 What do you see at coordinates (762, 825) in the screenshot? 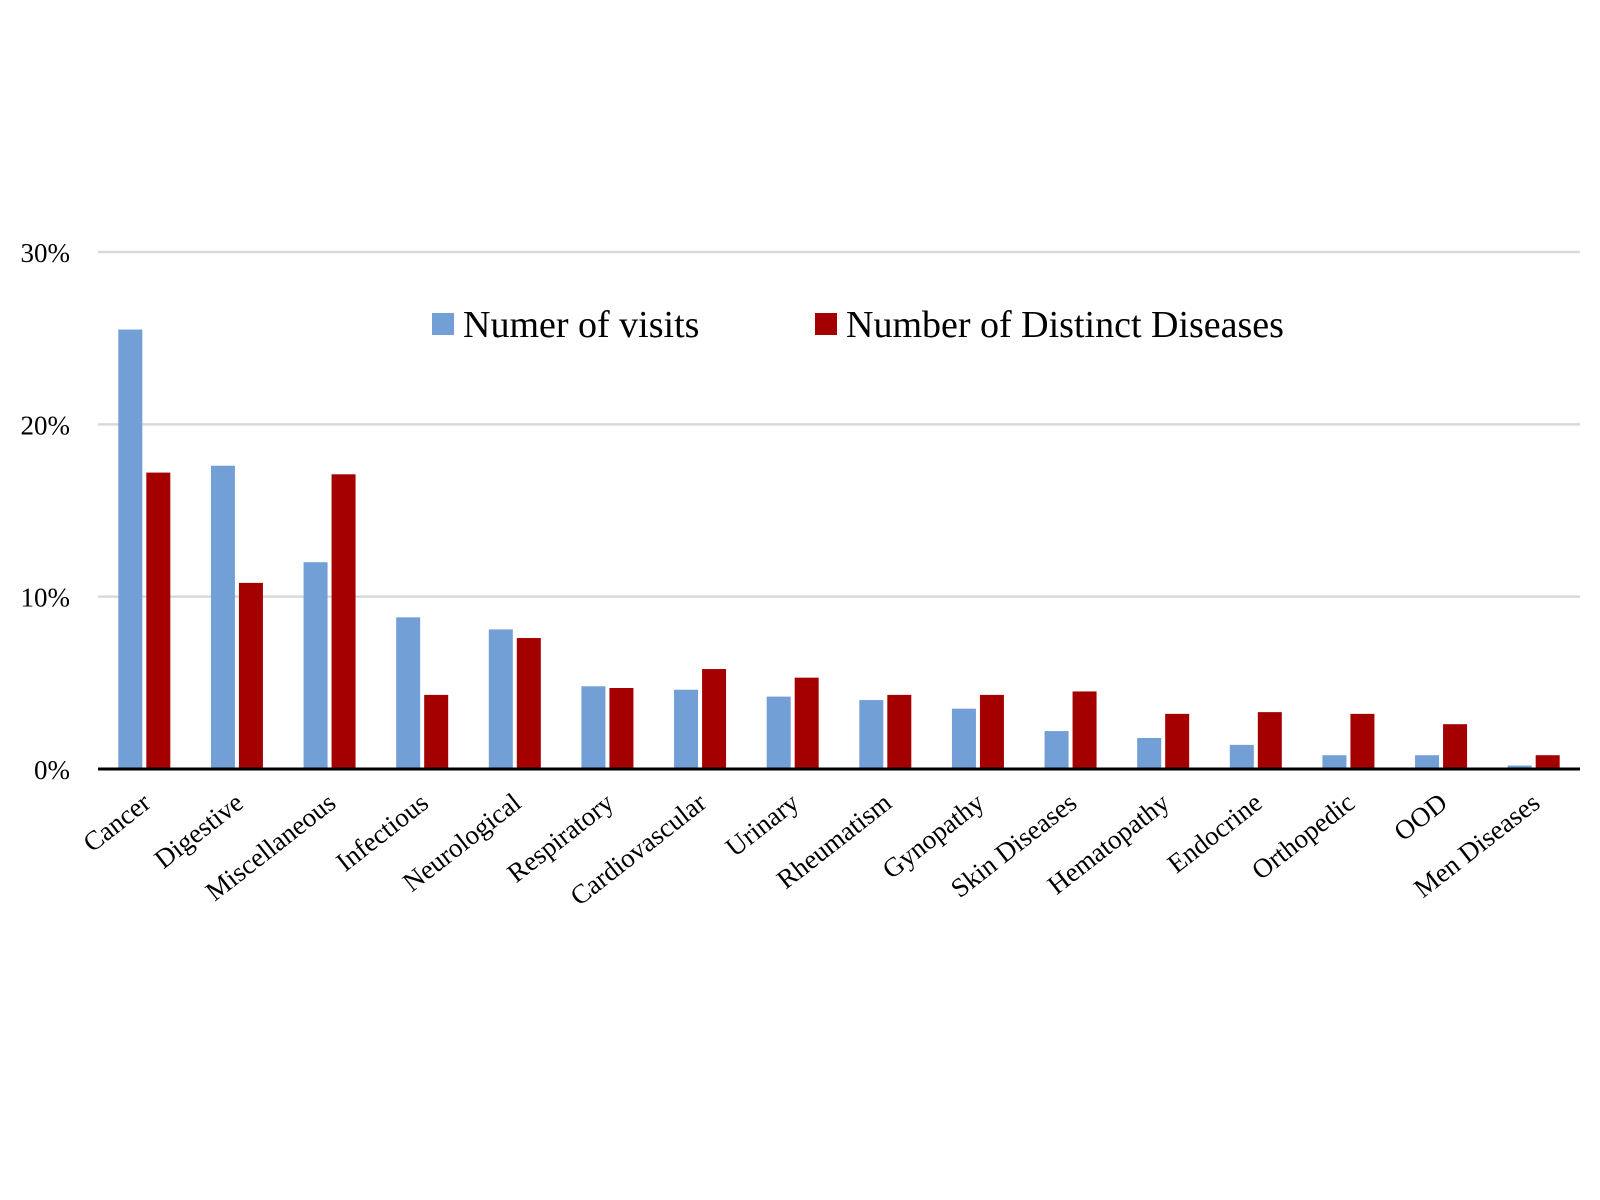
I see `x-tick-label: Urinary` at bounding box center [762, 825].